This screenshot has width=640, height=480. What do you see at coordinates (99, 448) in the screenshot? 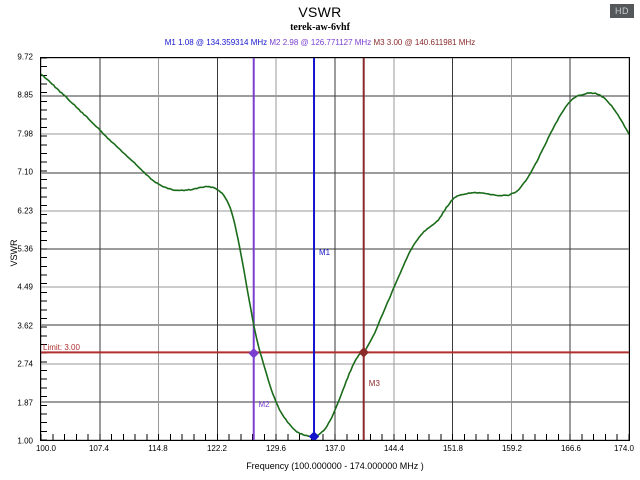
I see `x-tick-label: 107.4` at bounding box center [99, 448].